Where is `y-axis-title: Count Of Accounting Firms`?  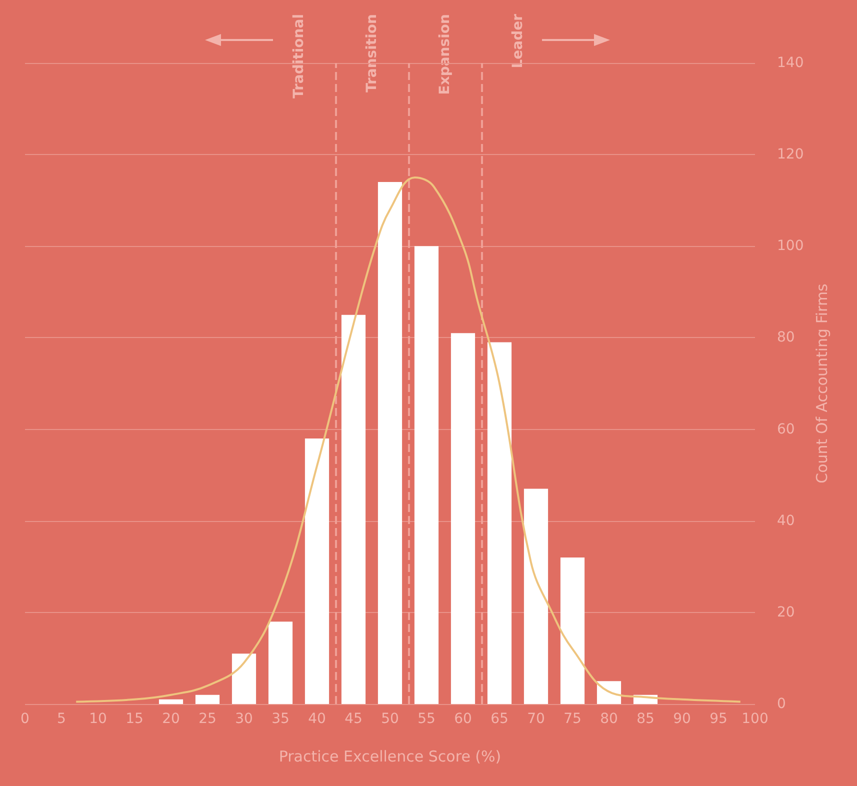 y-axis-title: Count Of Accounting Firms is located at coordinates (822, 383).